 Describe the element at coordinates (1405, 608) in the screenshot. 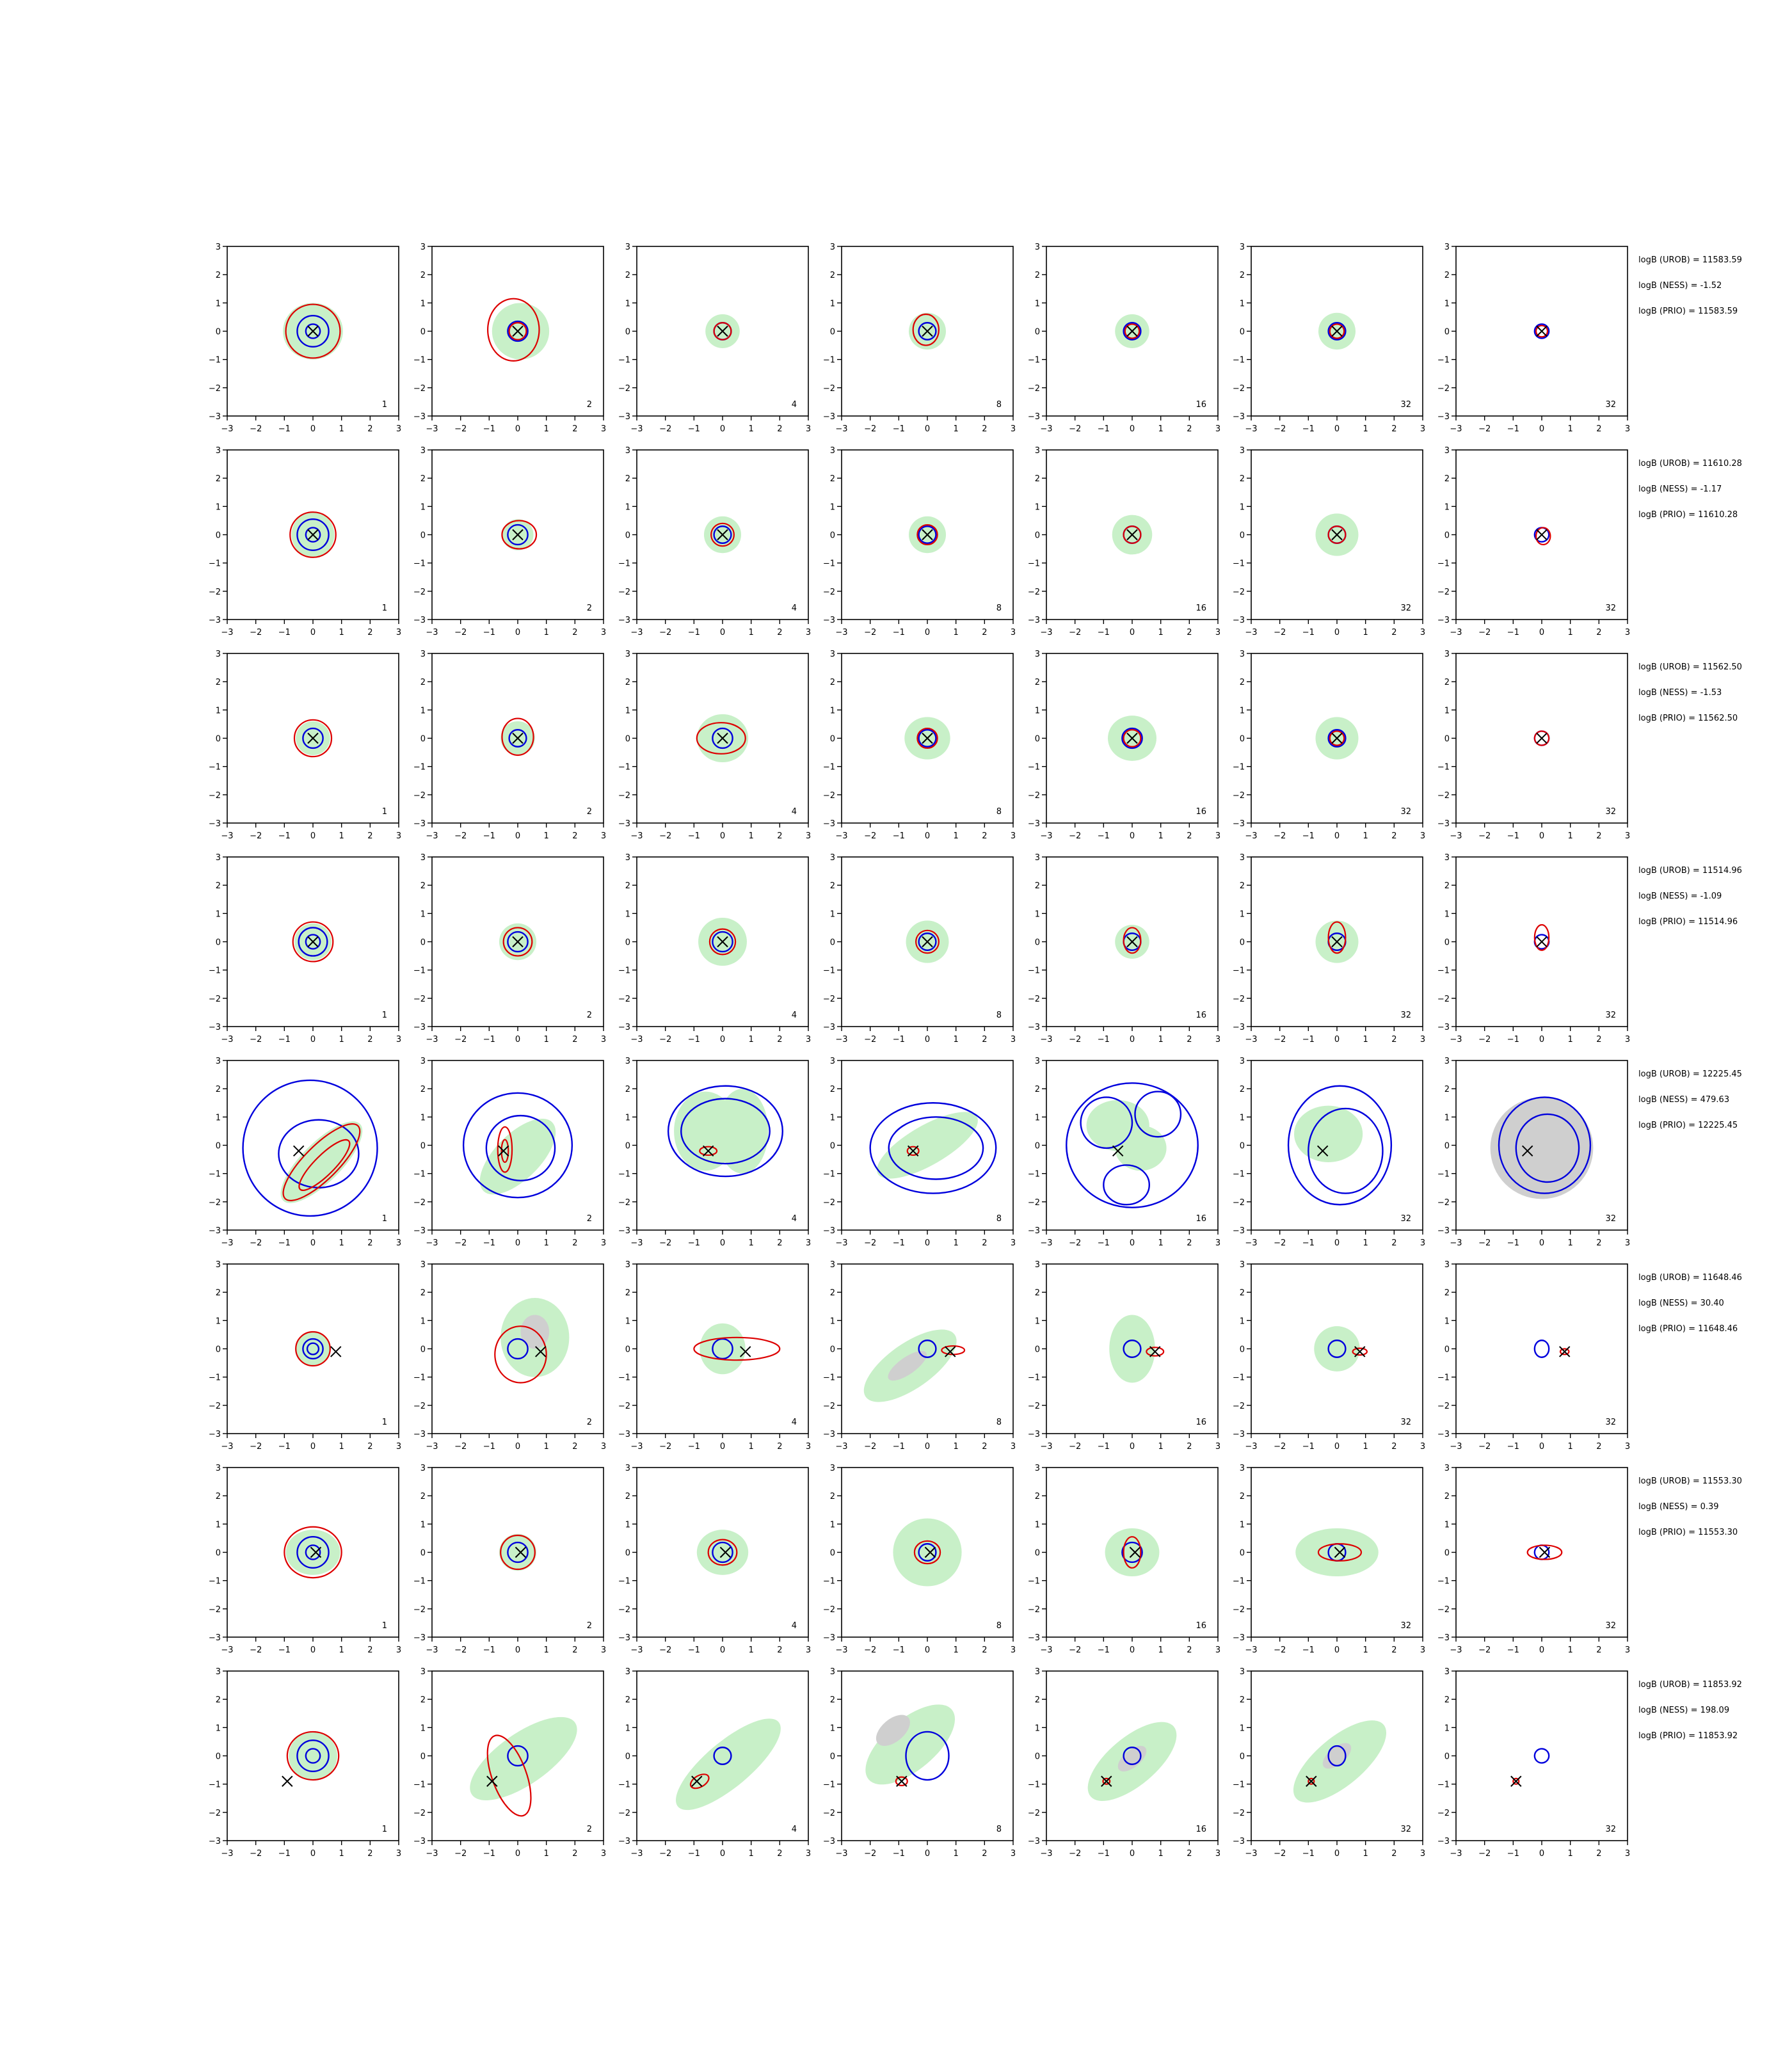

I see `panel-count-label: 32` at that location.